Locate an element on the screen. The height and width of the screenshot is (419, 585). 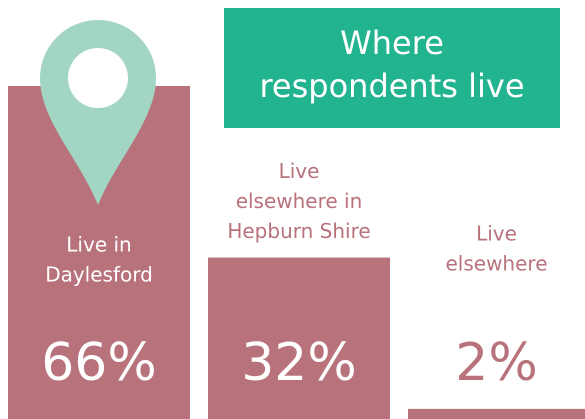
value-label: 32% is located at coordinates (299, 363).